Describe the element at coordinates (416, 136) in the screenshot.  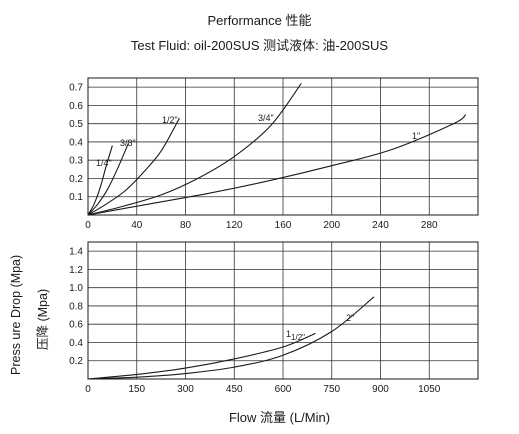
I see `series-label: 1"` at that location.